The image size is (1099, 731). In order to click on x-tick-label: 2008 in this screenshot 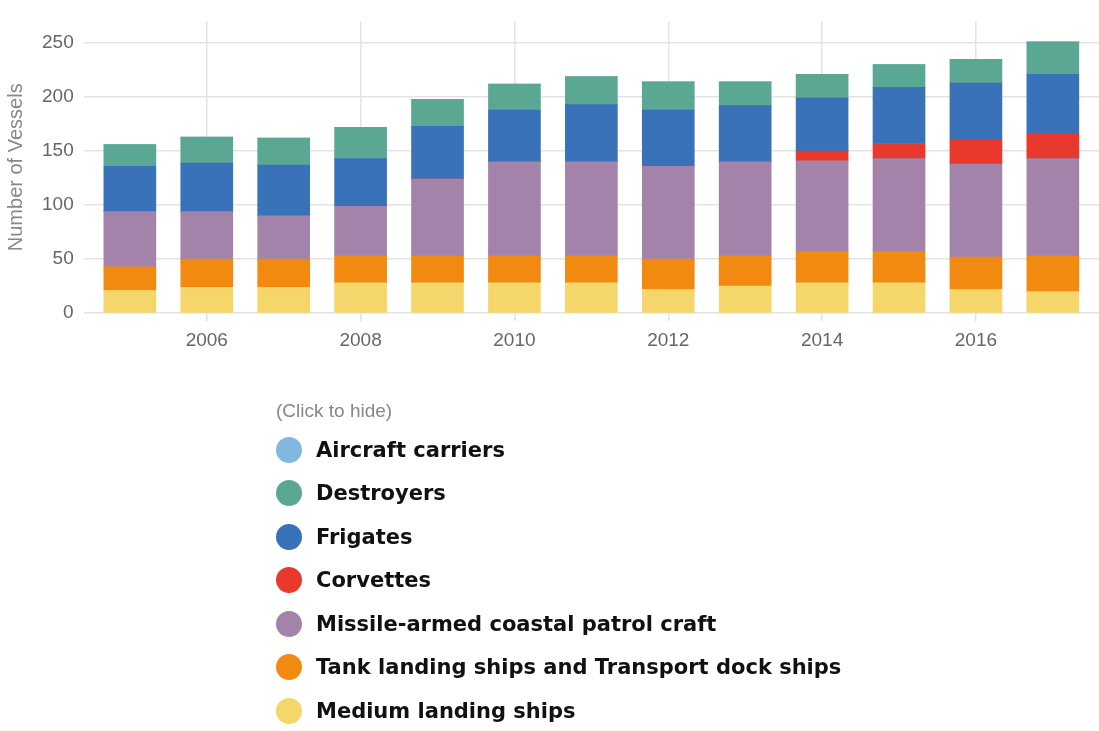, I will do `click(360, 339)`.